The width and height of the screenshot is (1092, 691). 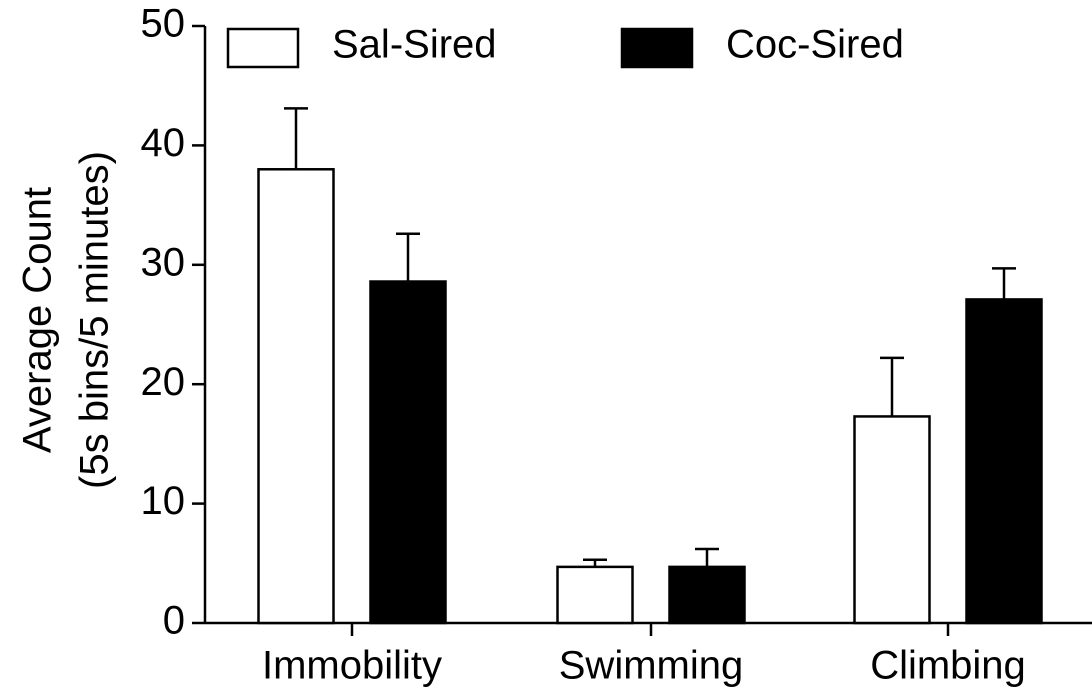 I want to click on legend-label: Coc-Sired, so click(x=815, y=45).